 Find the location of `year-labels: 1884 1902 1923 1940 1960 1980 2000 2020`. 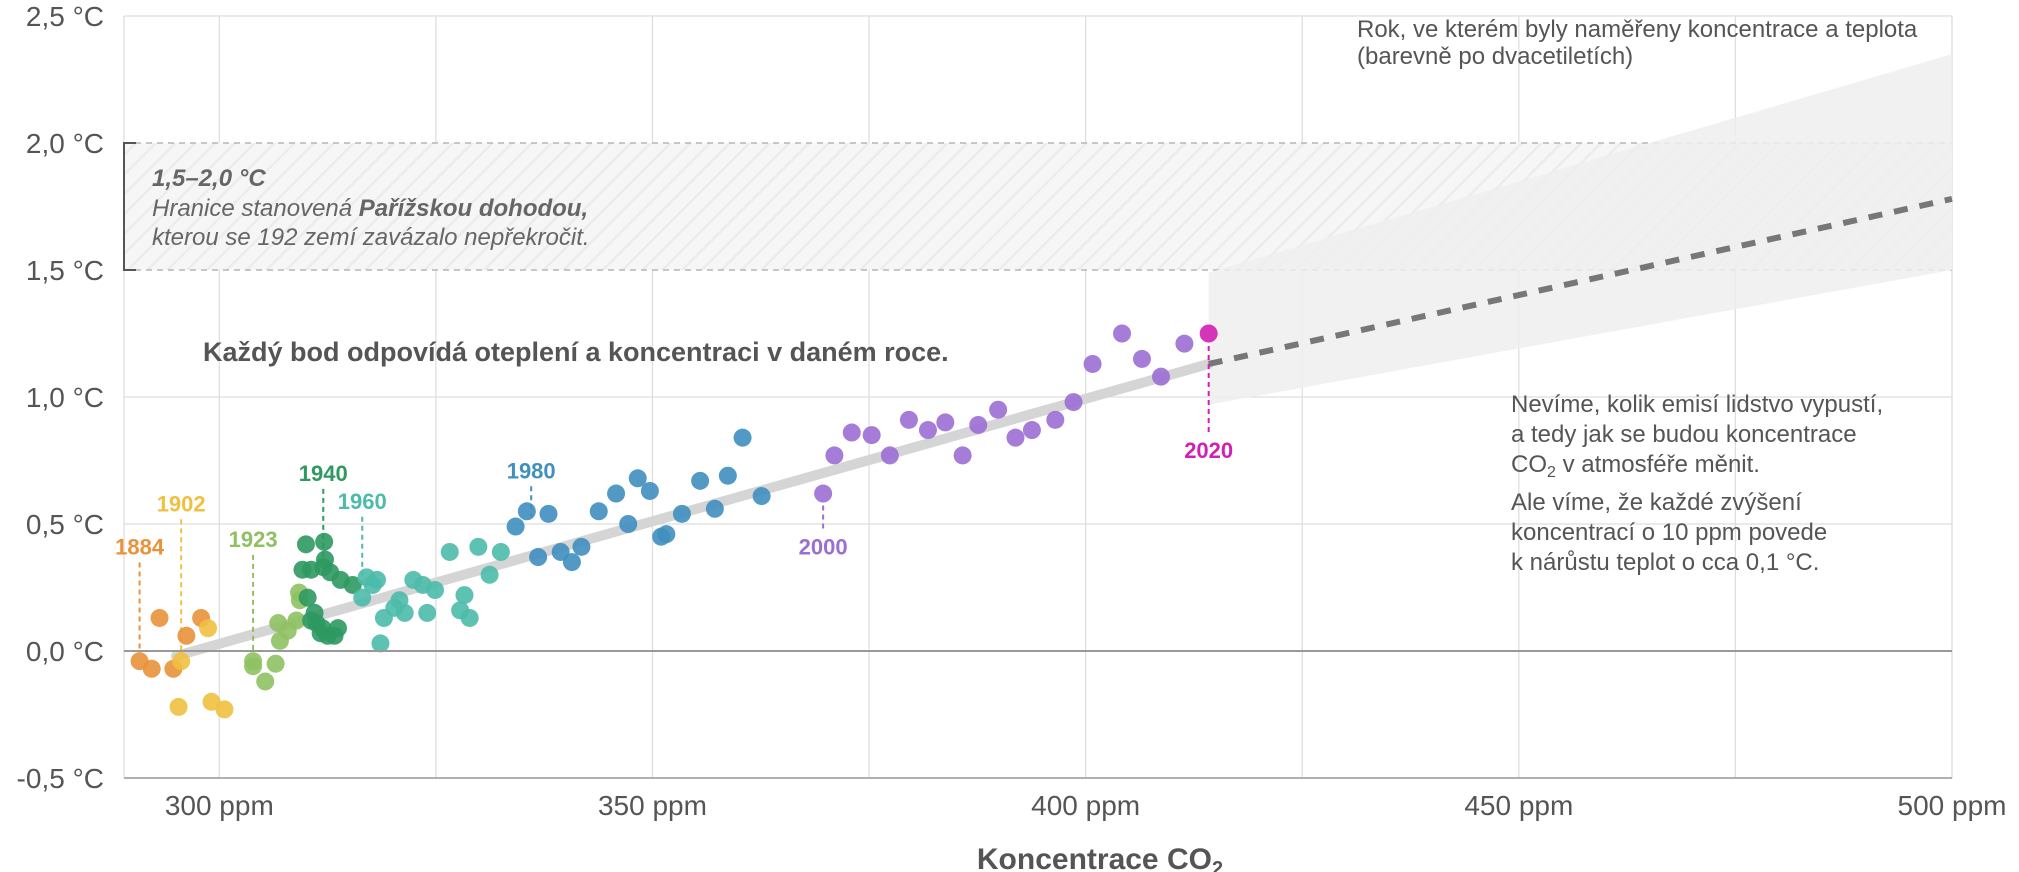

year-labels: 1884 1902 1923 1940 1960 1980 2000 2020 is located at coordinates (674, 499).